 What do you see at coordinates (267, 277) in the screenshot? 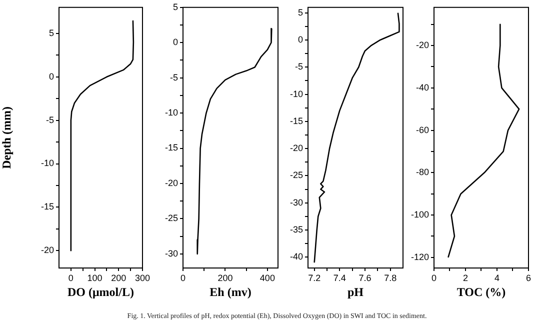
I see `x-tick-label: 400` at bounding box center [267, 277].